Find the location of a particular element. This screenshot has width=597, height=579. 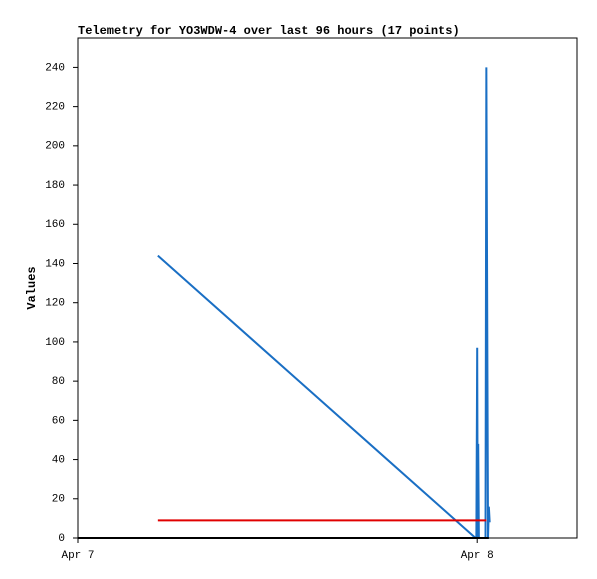

y-tick-label: 240 is located at coordinates (55, 68).